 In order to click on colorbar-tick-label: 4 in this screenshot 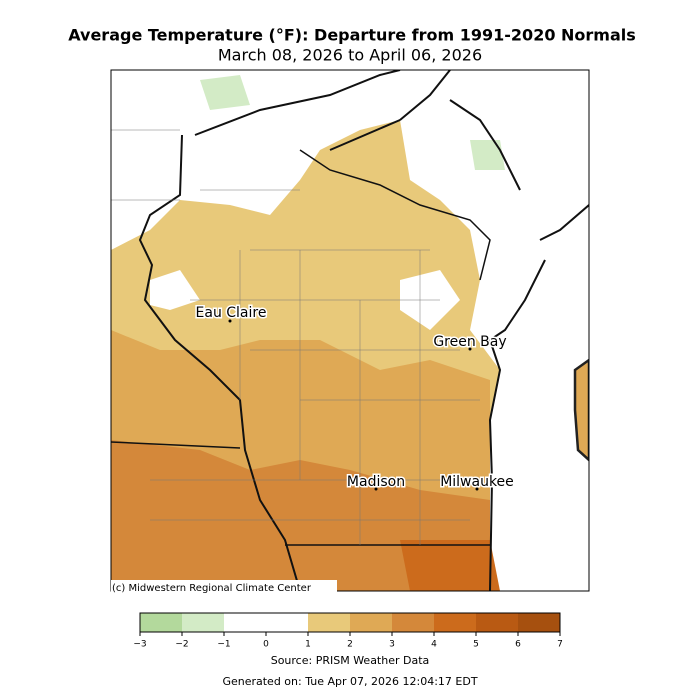, I will do `click(434, 645)`.